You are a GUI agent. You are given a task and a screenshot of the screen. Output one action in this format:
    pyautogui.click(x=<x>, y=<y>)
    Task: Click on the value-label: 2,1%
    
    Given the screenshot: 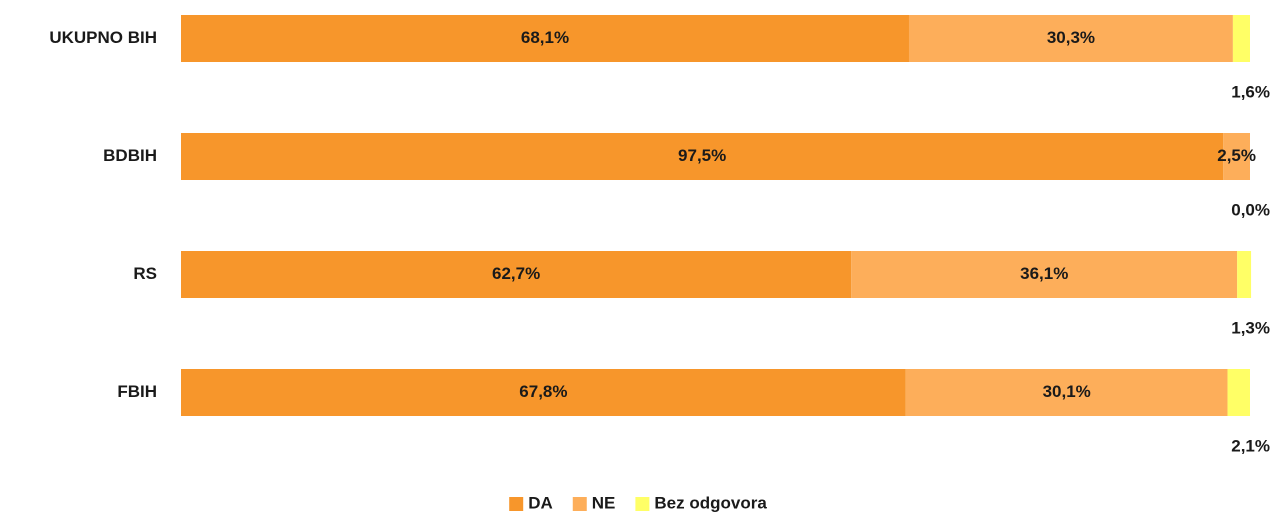 What is the action you would take?
    pyautogui.click(x=1250, y=445)
    